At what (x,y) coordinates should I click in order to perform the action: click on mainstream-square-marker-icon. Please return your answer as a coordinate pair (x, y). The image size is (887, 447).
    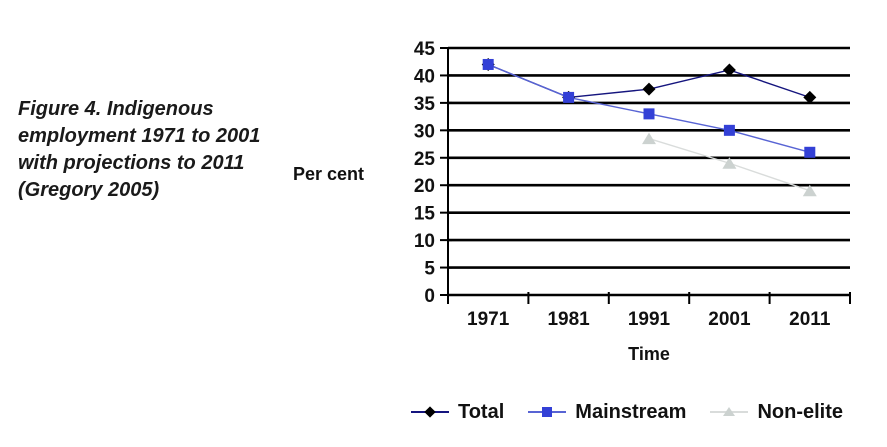
    Looking at the image, I should click on (547, 412).